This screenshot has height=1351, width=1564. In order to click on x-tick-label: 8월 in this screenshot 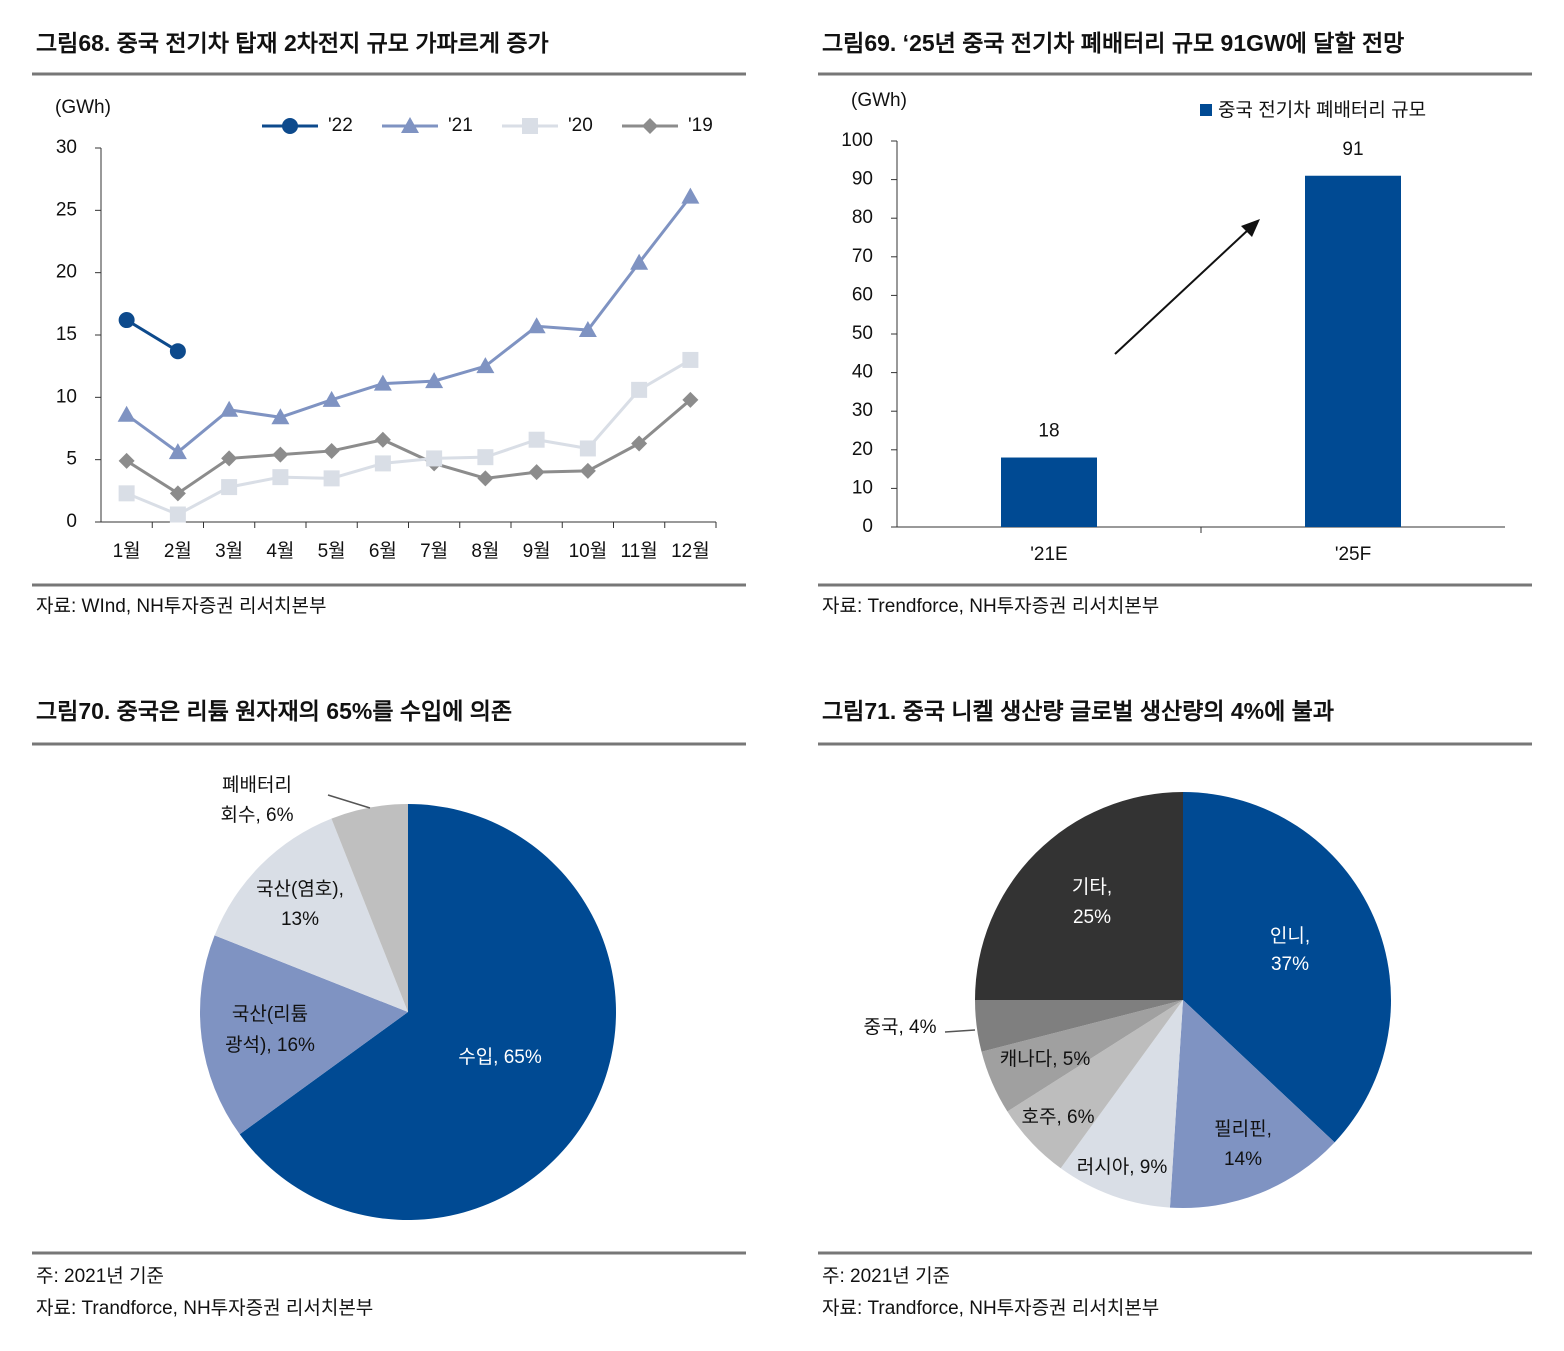, I will do `click(485, 551)`.